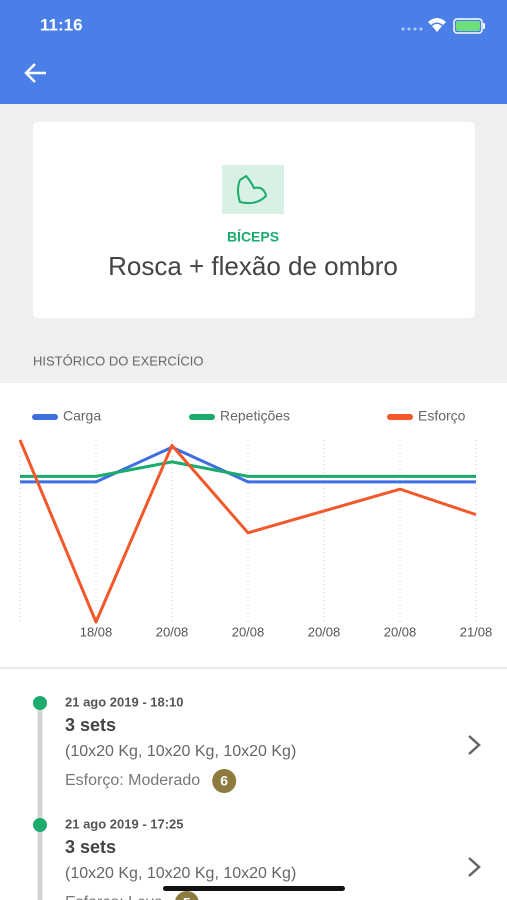  Describe the element at coordinates (61, 24) in the screenshot. I see `time: 11:16` at that location.